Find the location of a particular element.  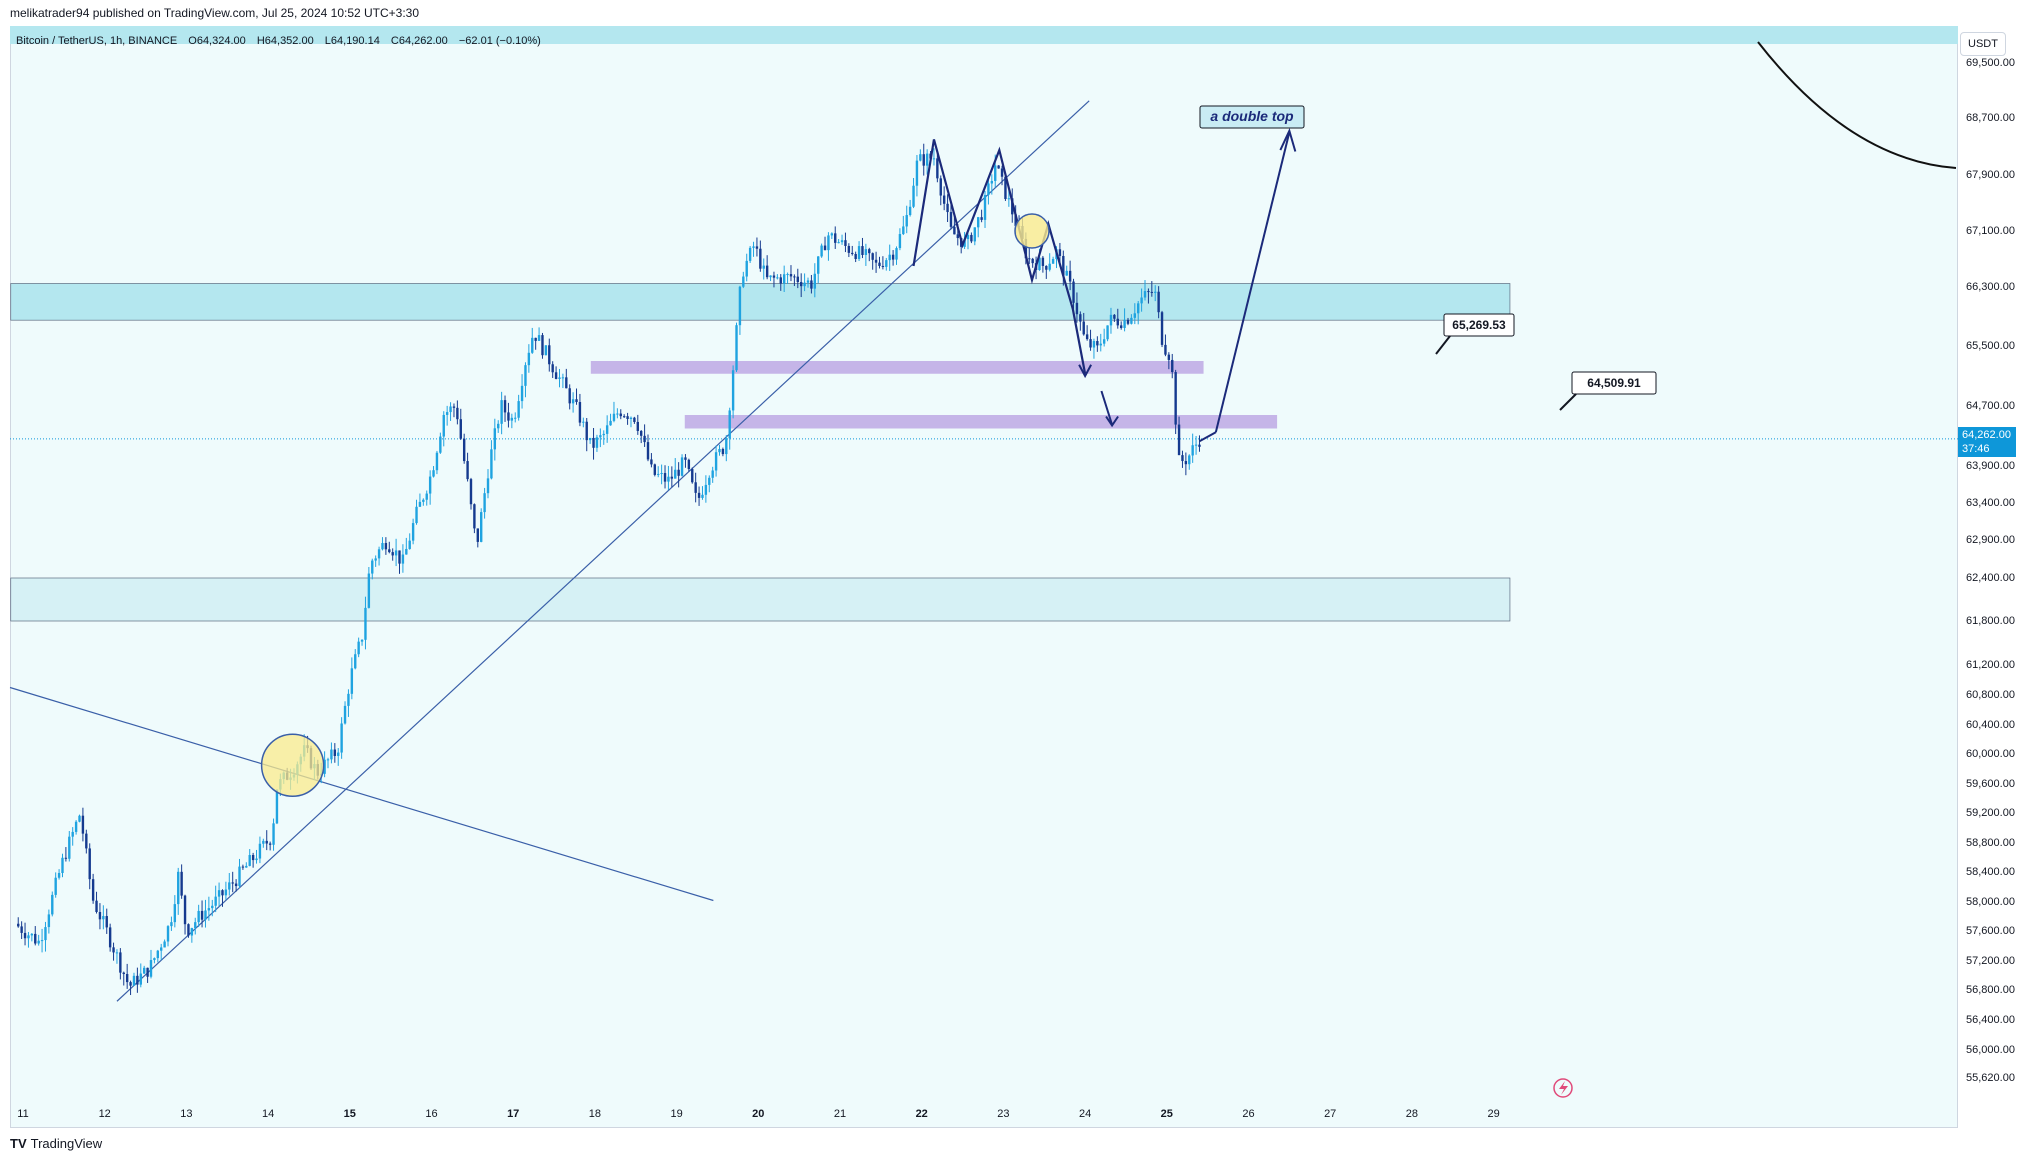

double-top-zigzag is located at coordinates (999, 256).